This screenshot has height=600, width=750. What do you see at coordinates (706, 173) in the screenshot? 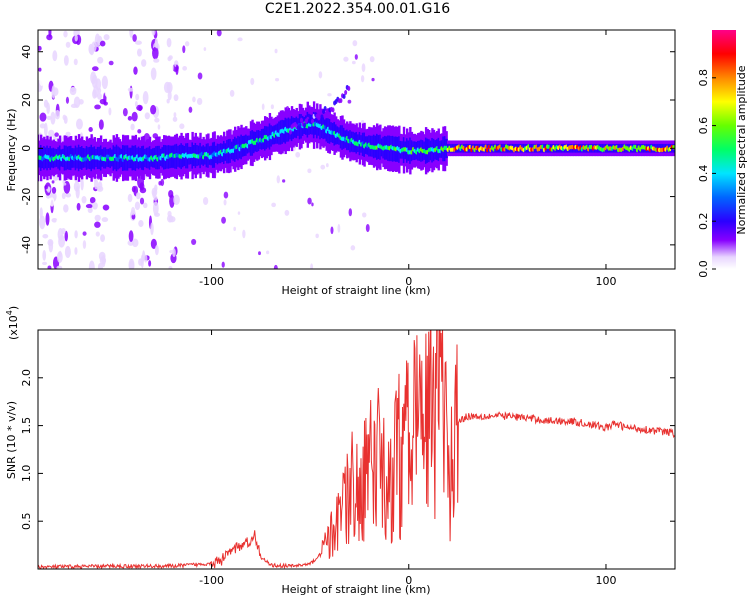
I see `colorbar-ticks: 0.0 0.2 0.4 0.6 0.8` at bounding box center [706, 173].